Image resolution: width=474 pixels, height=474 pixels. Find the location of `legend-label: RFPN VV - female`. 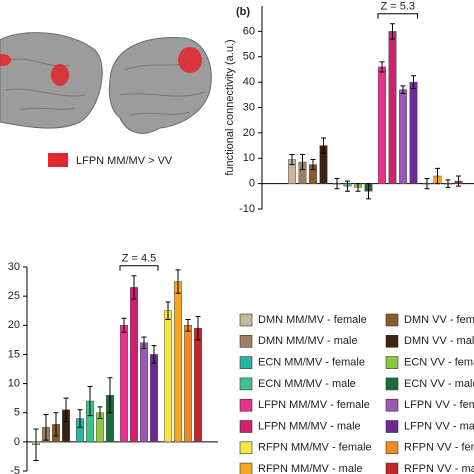

legend-label: RFPN VV - female is located at coordinates (439, 448).